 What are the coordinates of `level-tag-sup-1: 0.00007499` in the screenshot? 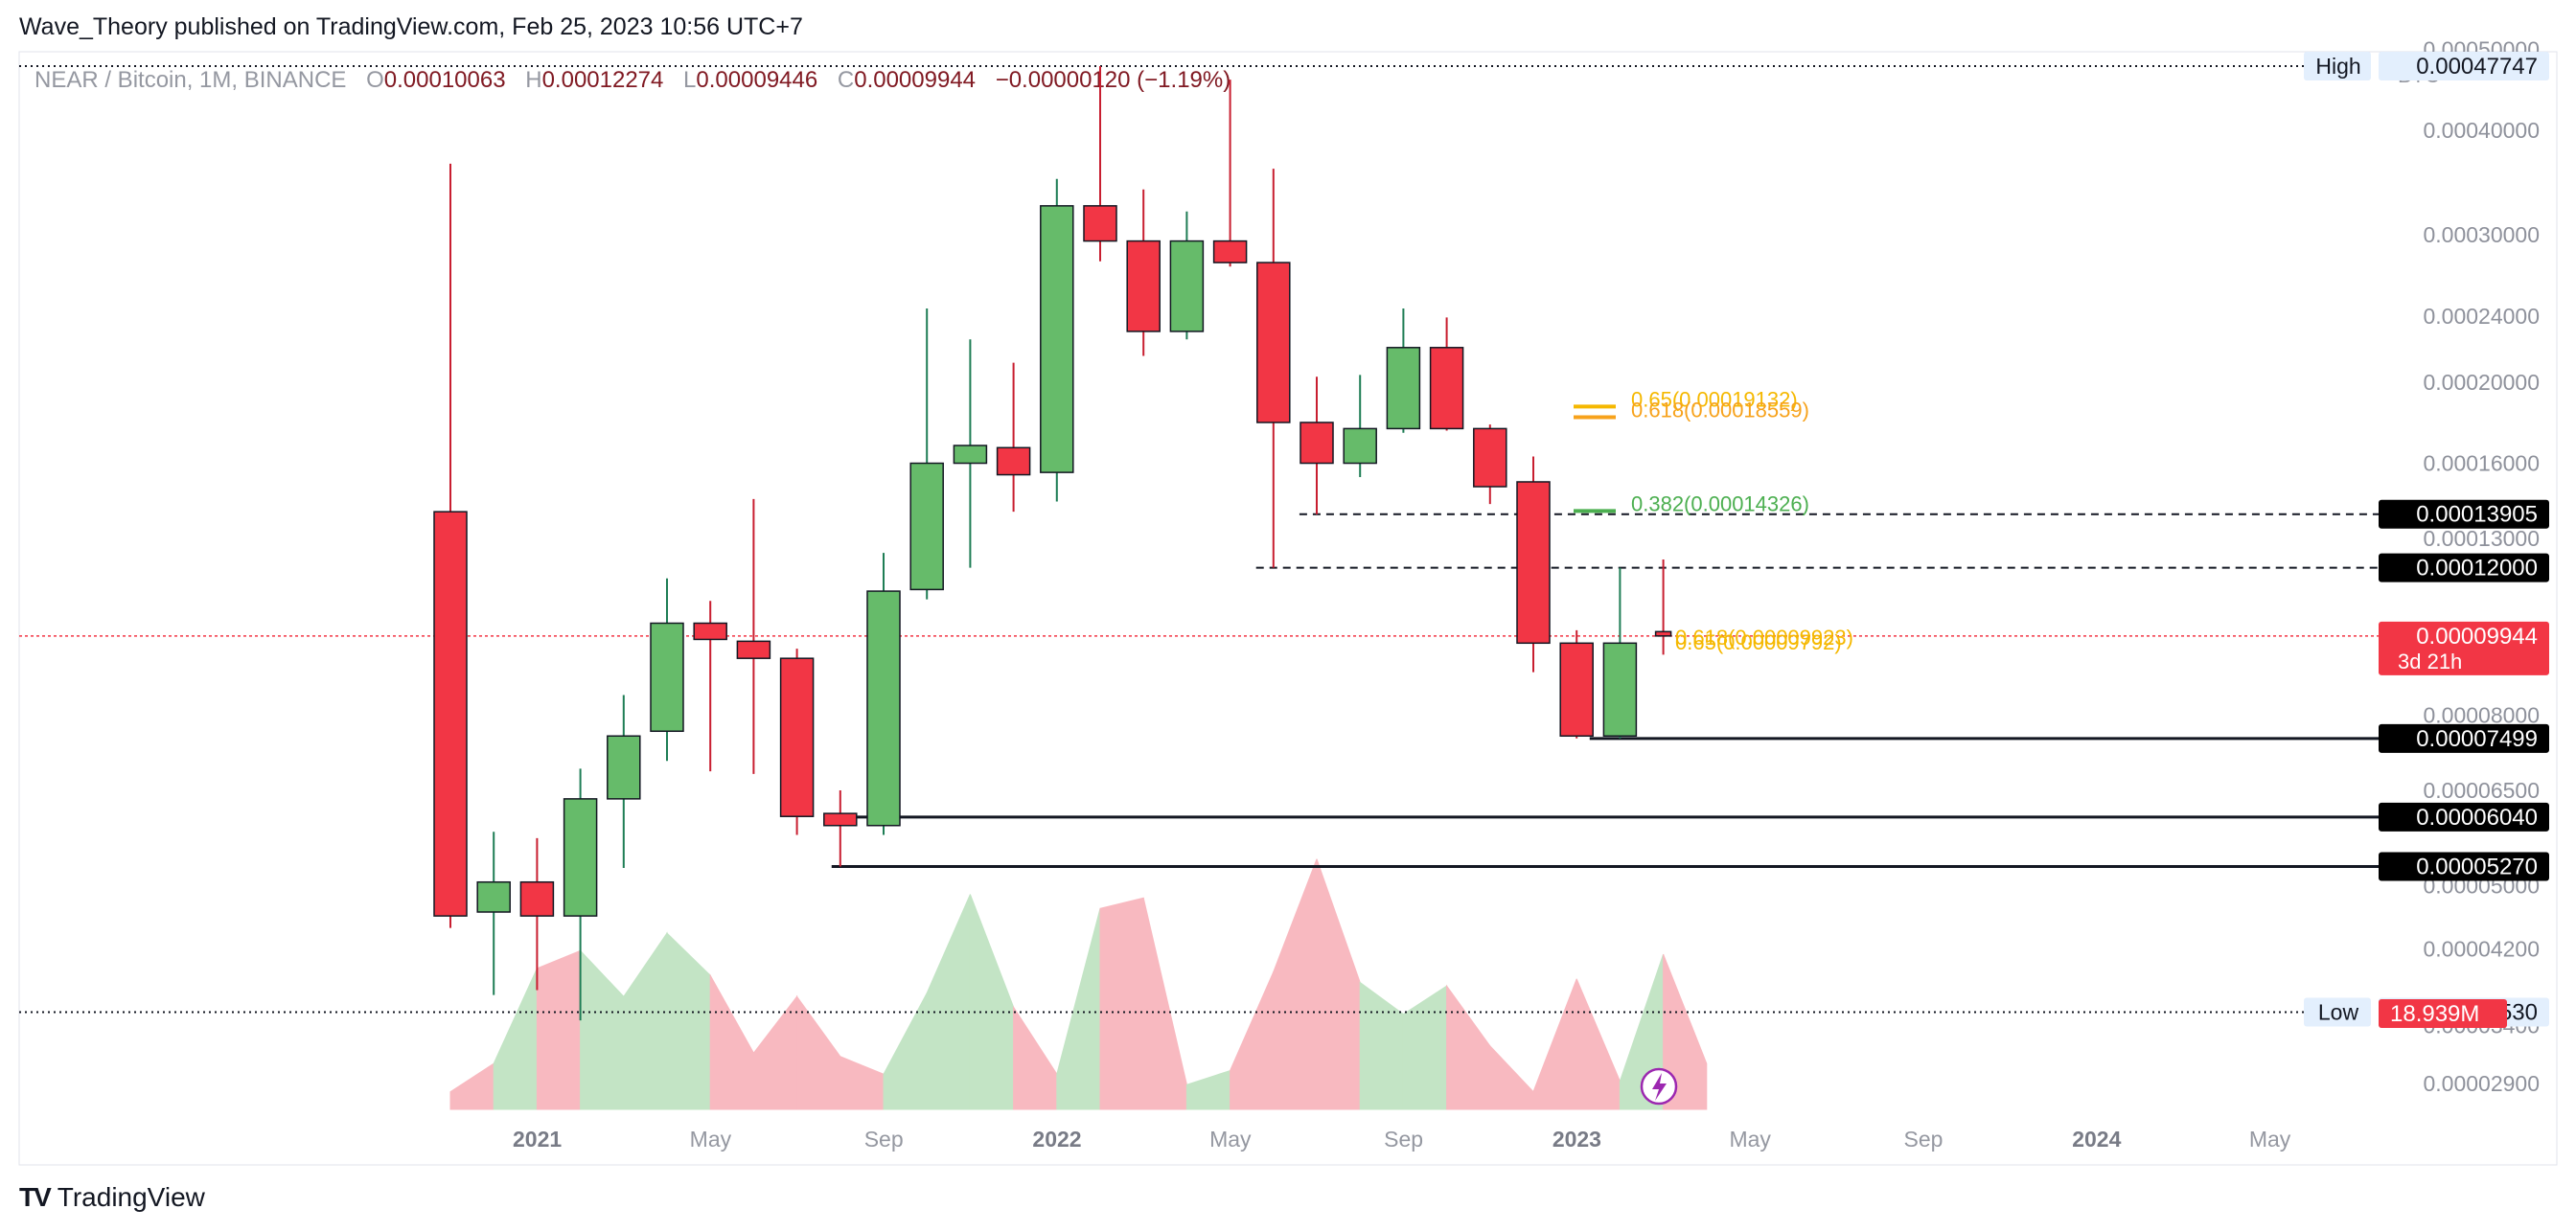 It's located at (2477, 739).